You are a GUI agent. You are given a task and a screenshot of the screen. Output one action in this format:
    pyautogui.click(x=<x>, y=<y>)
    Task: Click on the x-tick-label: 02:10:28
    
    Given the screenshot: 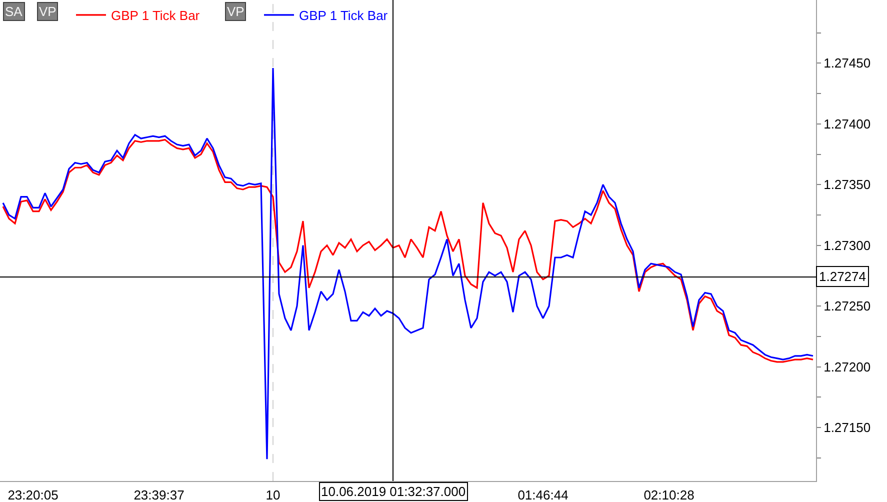 What is the action you would take?
    pyautogui.click(x=669, y=495)
    